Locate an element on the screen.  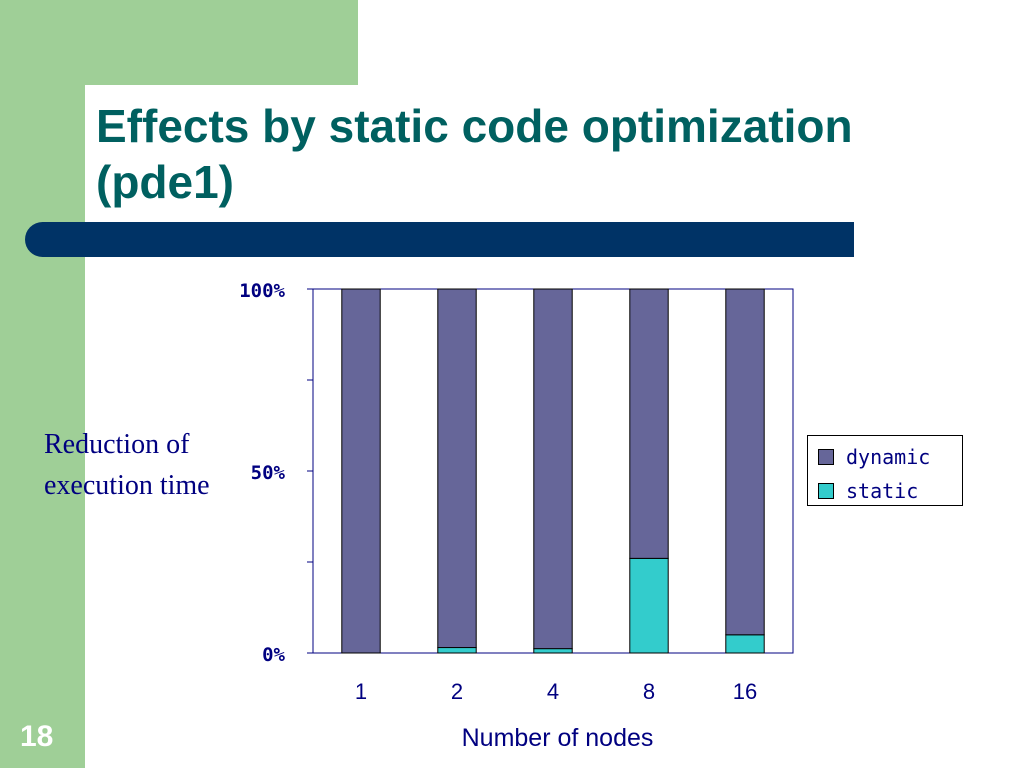
chart-legend: dynamic static is located at coordinates (885, 470).